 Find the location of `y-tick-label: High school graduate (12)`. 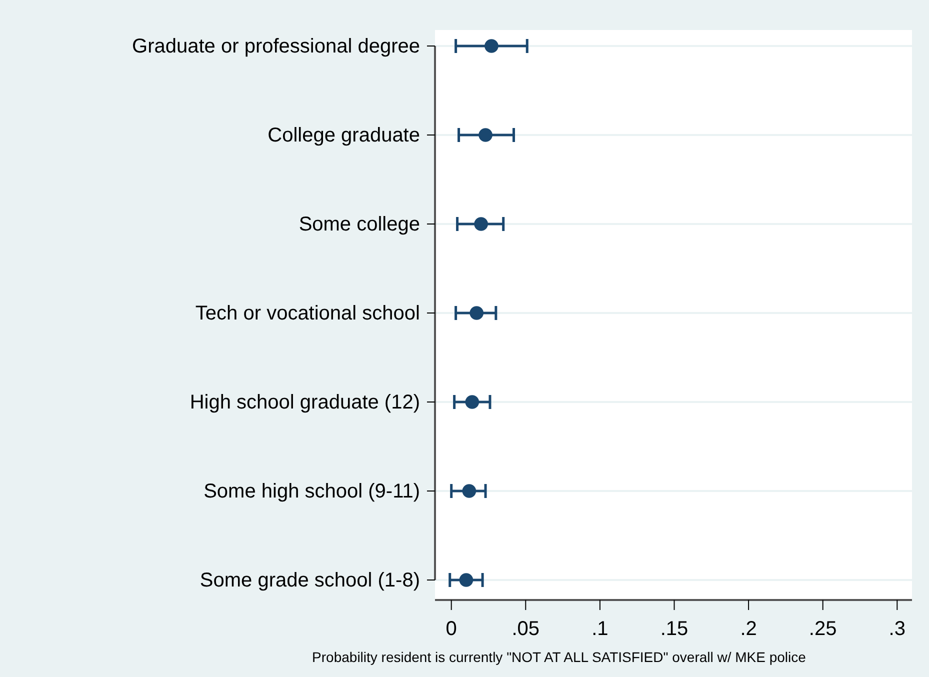

y-tick-label: High school graduate (12) is located at coordinates (305, 402).